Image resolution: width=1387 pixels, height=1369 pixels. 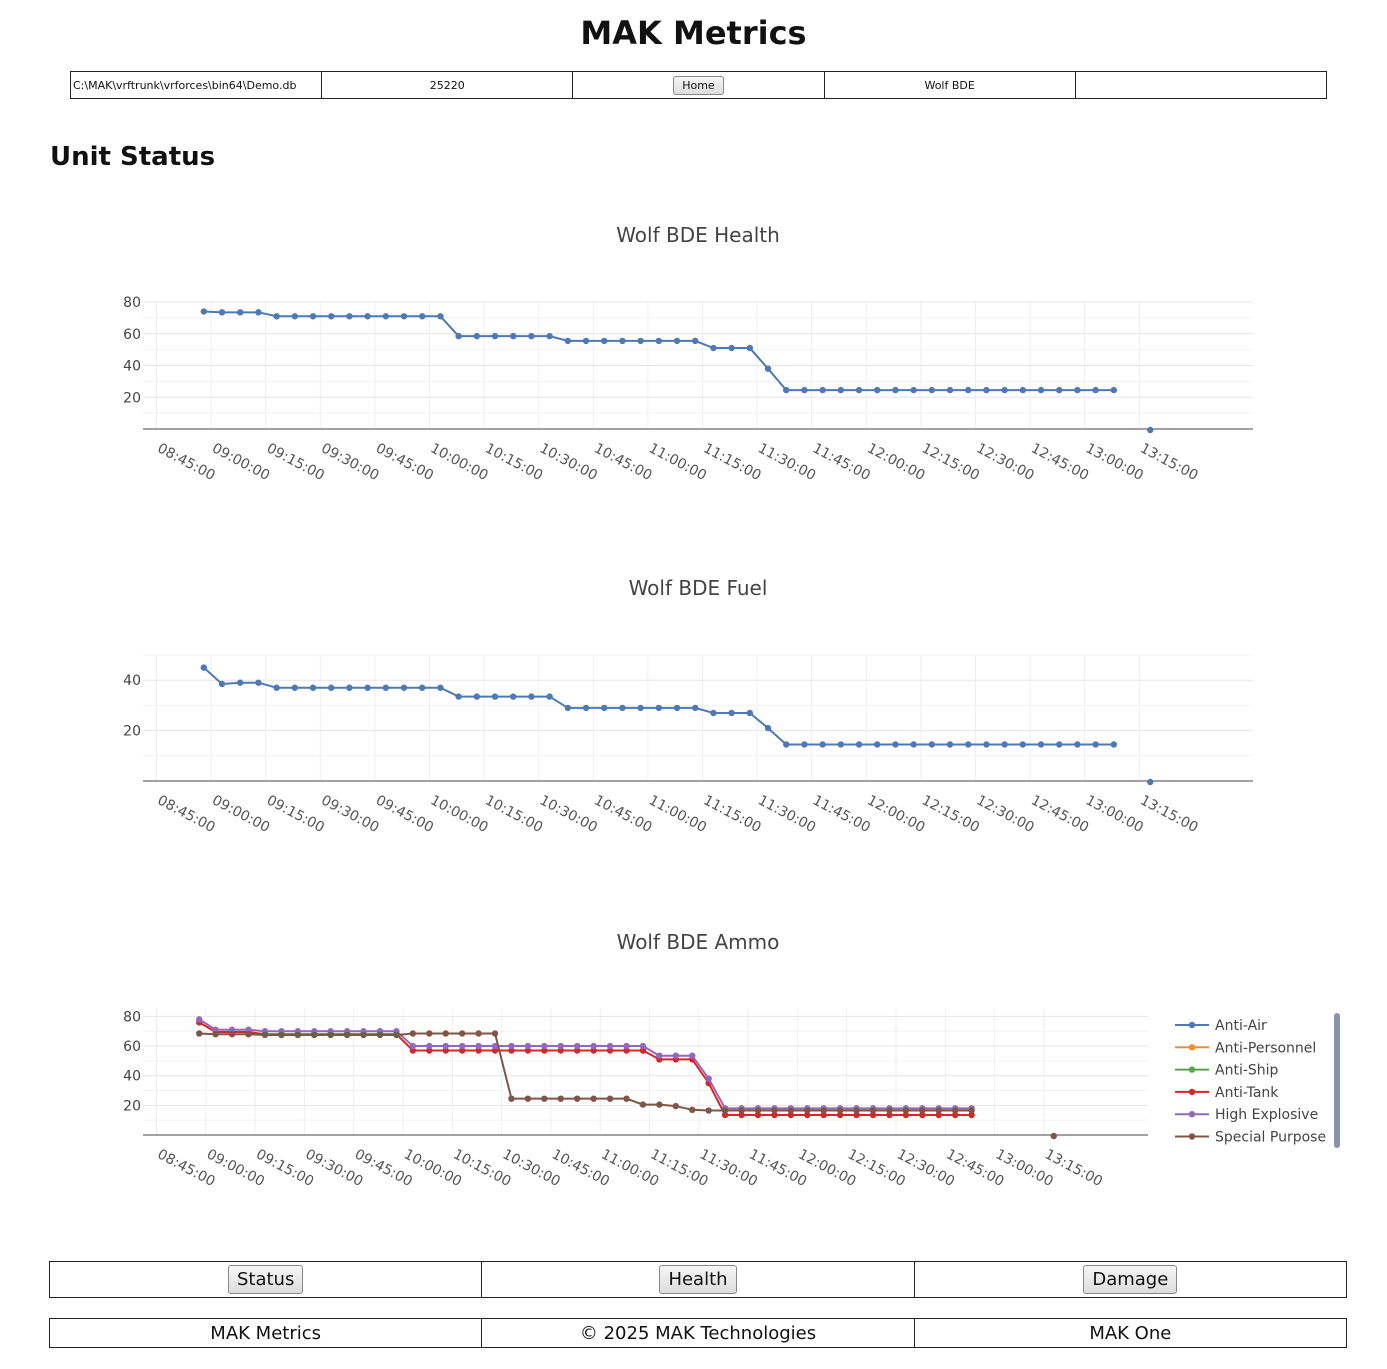 I want to click on health-button: Health, so click(x=698, y=1279).